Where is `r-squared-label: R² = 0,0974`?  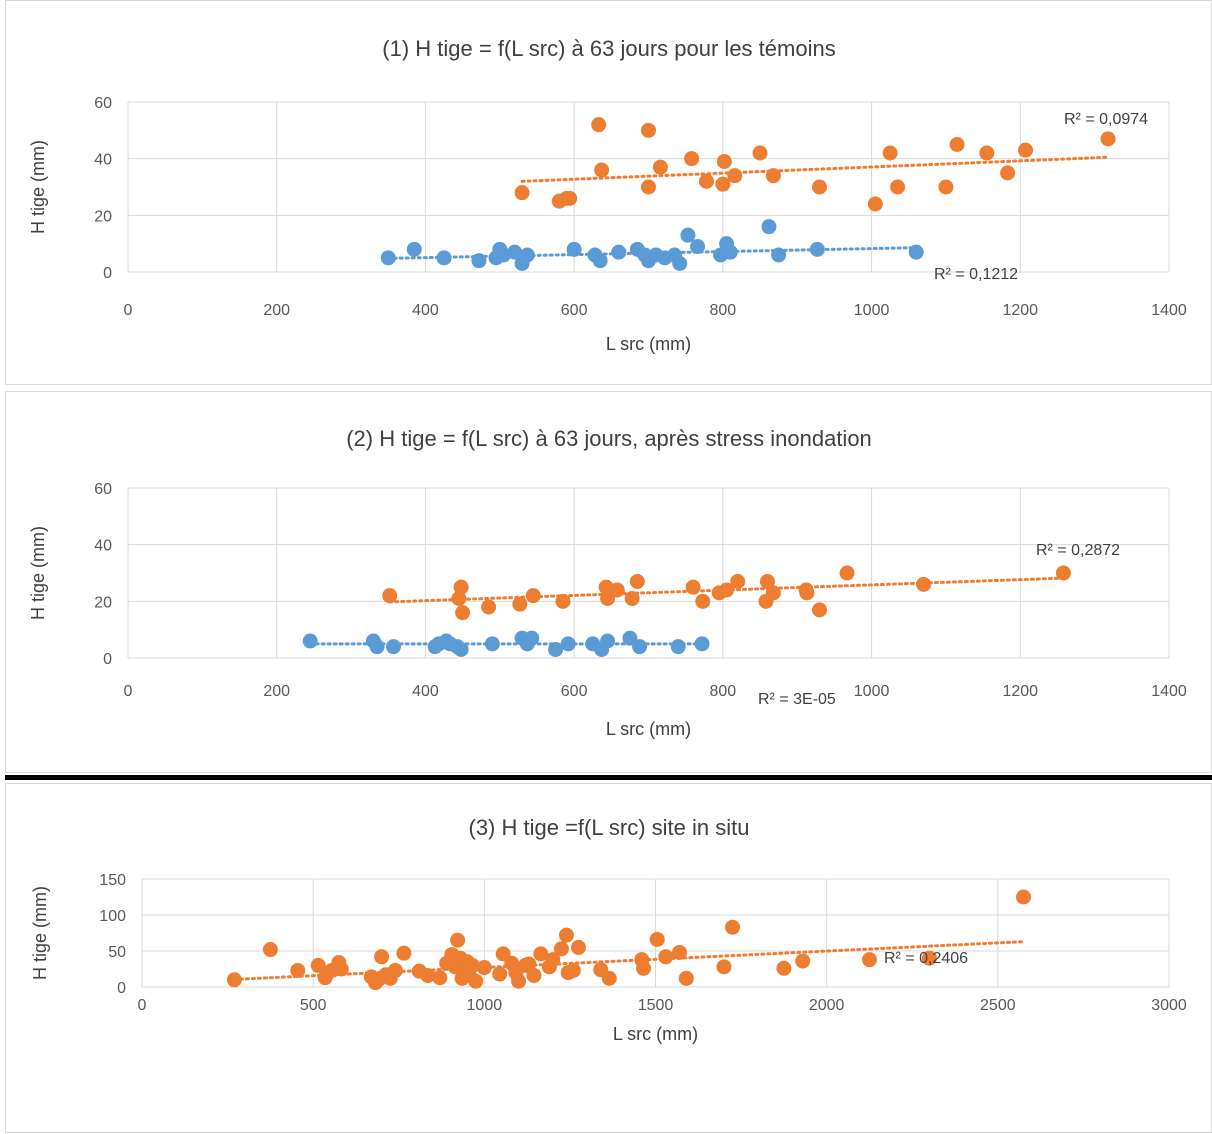 r-squared-label: R² = 0,0974 is located at coordinates (1106, 119).